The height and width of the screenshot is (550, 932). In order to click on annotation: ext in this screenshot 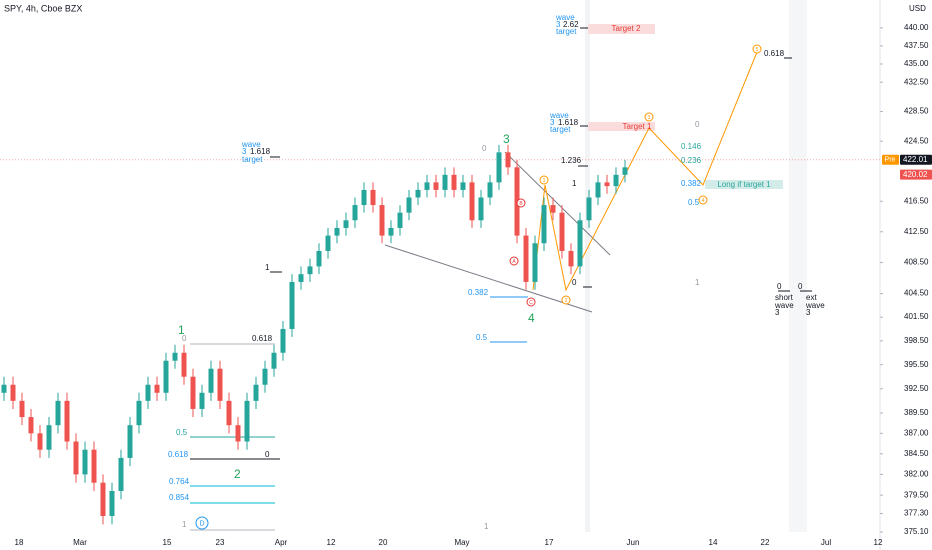, I will do `click(811, 297)`.